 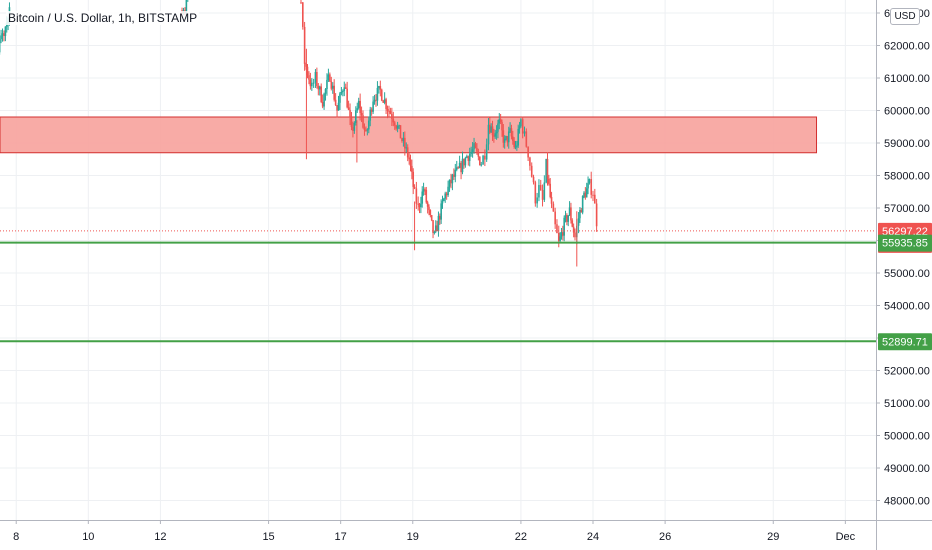 I want to click on x-tick-label-10: Dec, so click(x=846, y=537).